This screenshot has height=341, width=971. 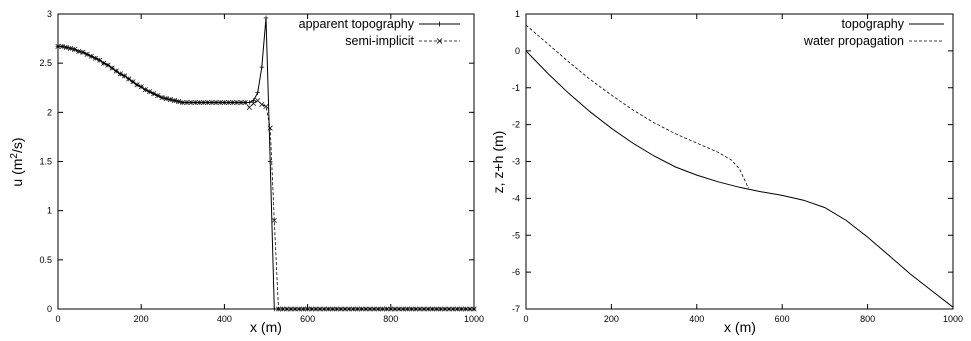 I want to click on x-axis-label-right: x (m), so click(x=740, y=327).